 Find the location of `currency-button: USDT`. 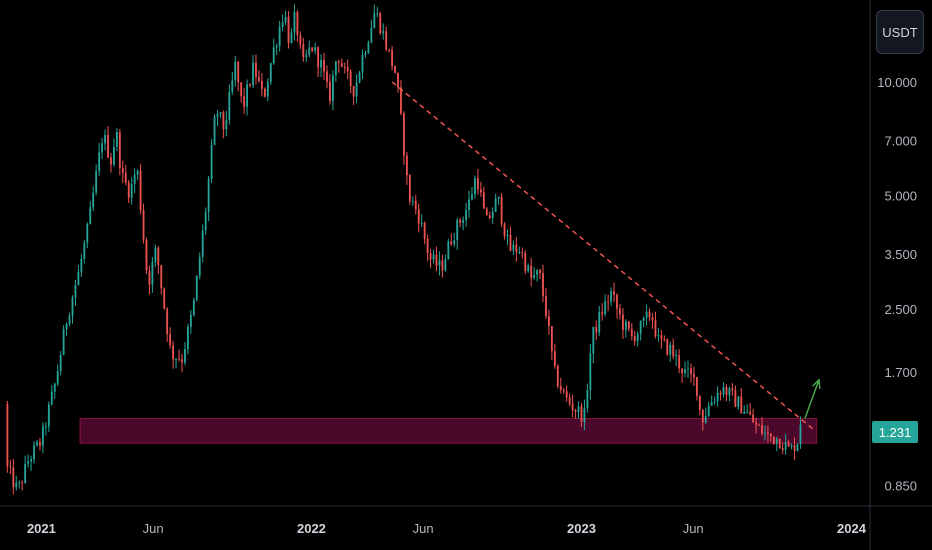

currency-button: USDT is located at coordinates (900, 32).